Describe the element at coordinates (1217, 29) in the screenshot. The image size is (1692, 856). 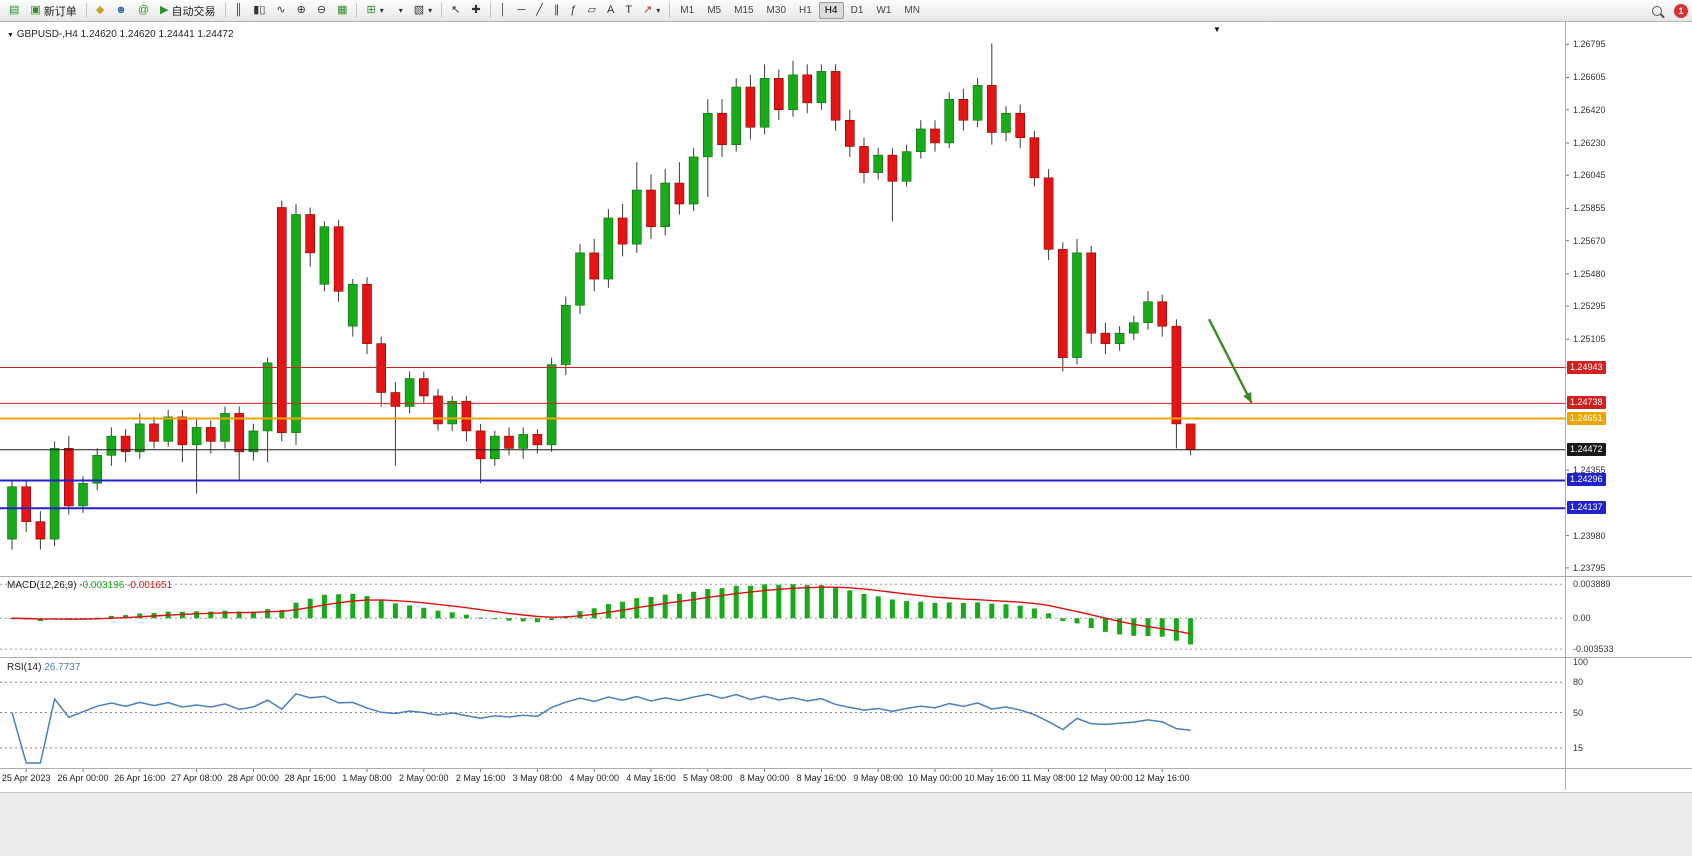
I see `chart-end-marker-icon: ▼` at that location.